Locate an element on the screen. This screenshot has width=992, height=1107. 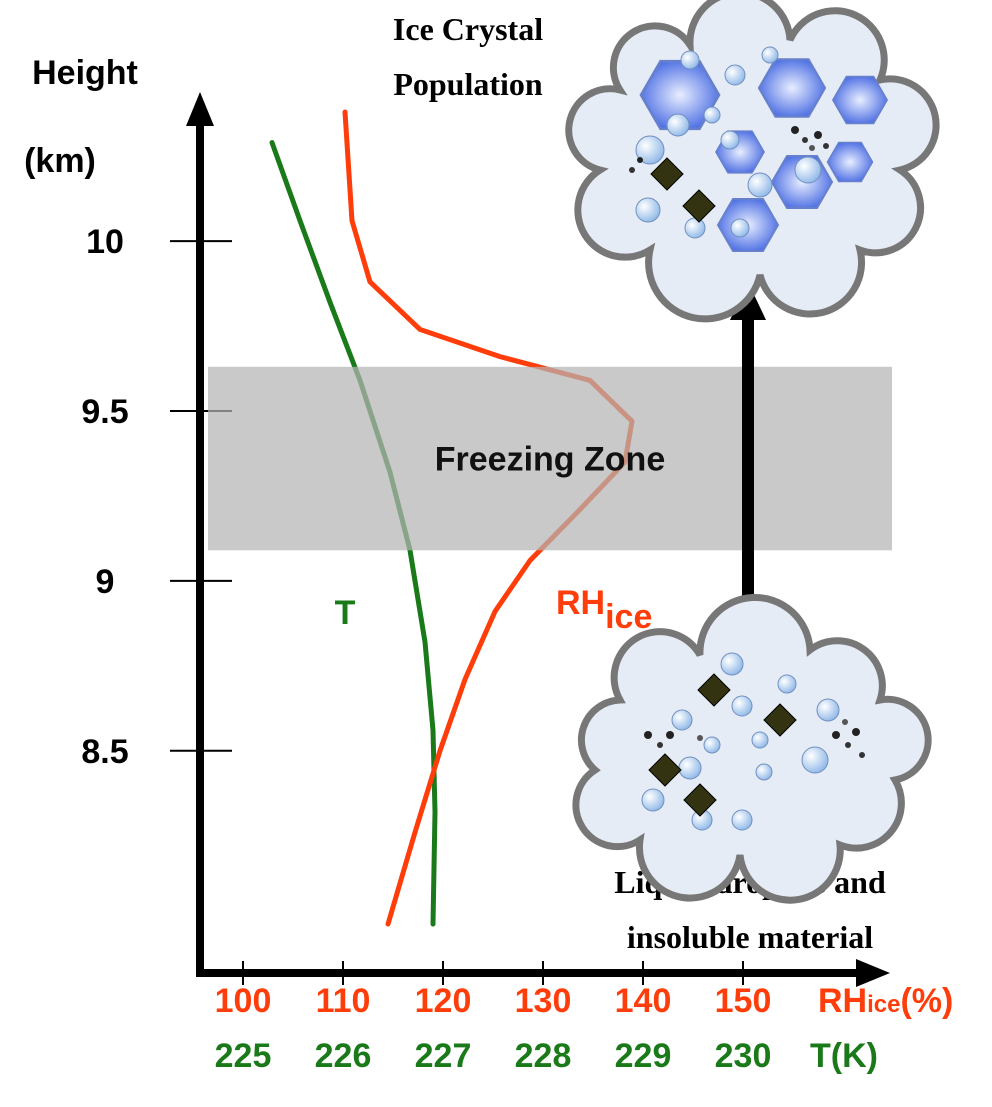
x-tick-label: 100 is located at coordinates (243, 1001).